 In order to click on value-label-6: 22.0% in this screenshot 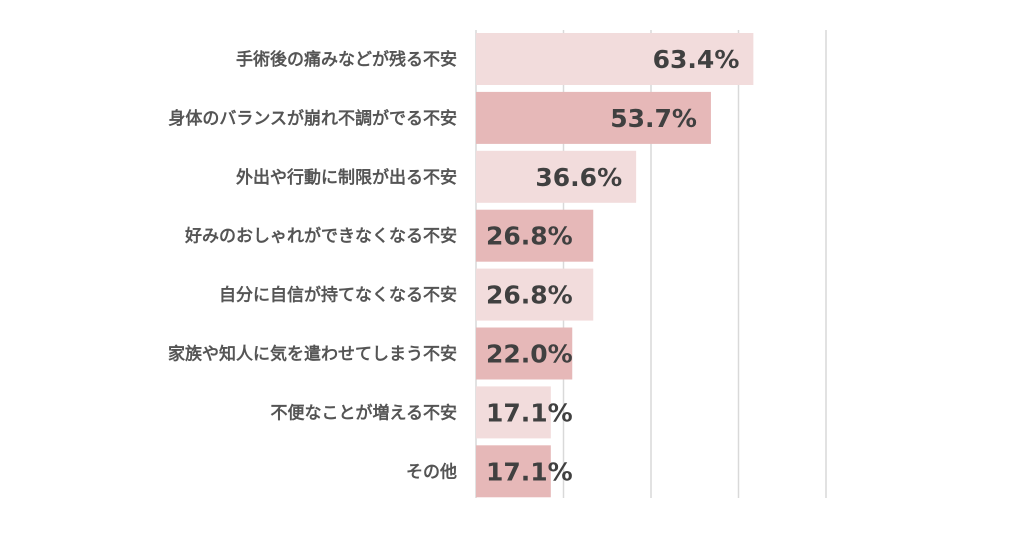, I will do `click(529, 354)`.